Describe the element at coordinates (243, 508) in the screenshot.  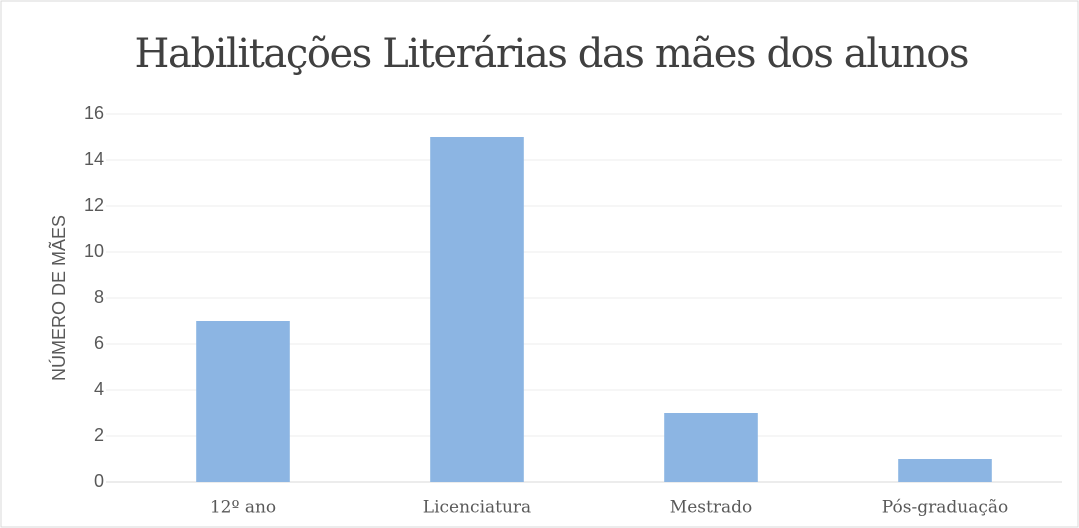
I see `x-tick-label: 12º ano` at that location.